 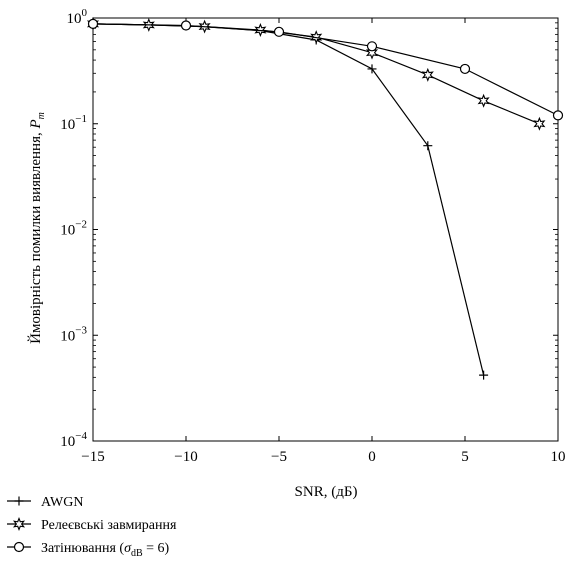 I want to click on y-tick-exponent: −3, so click(x=81, y=330).